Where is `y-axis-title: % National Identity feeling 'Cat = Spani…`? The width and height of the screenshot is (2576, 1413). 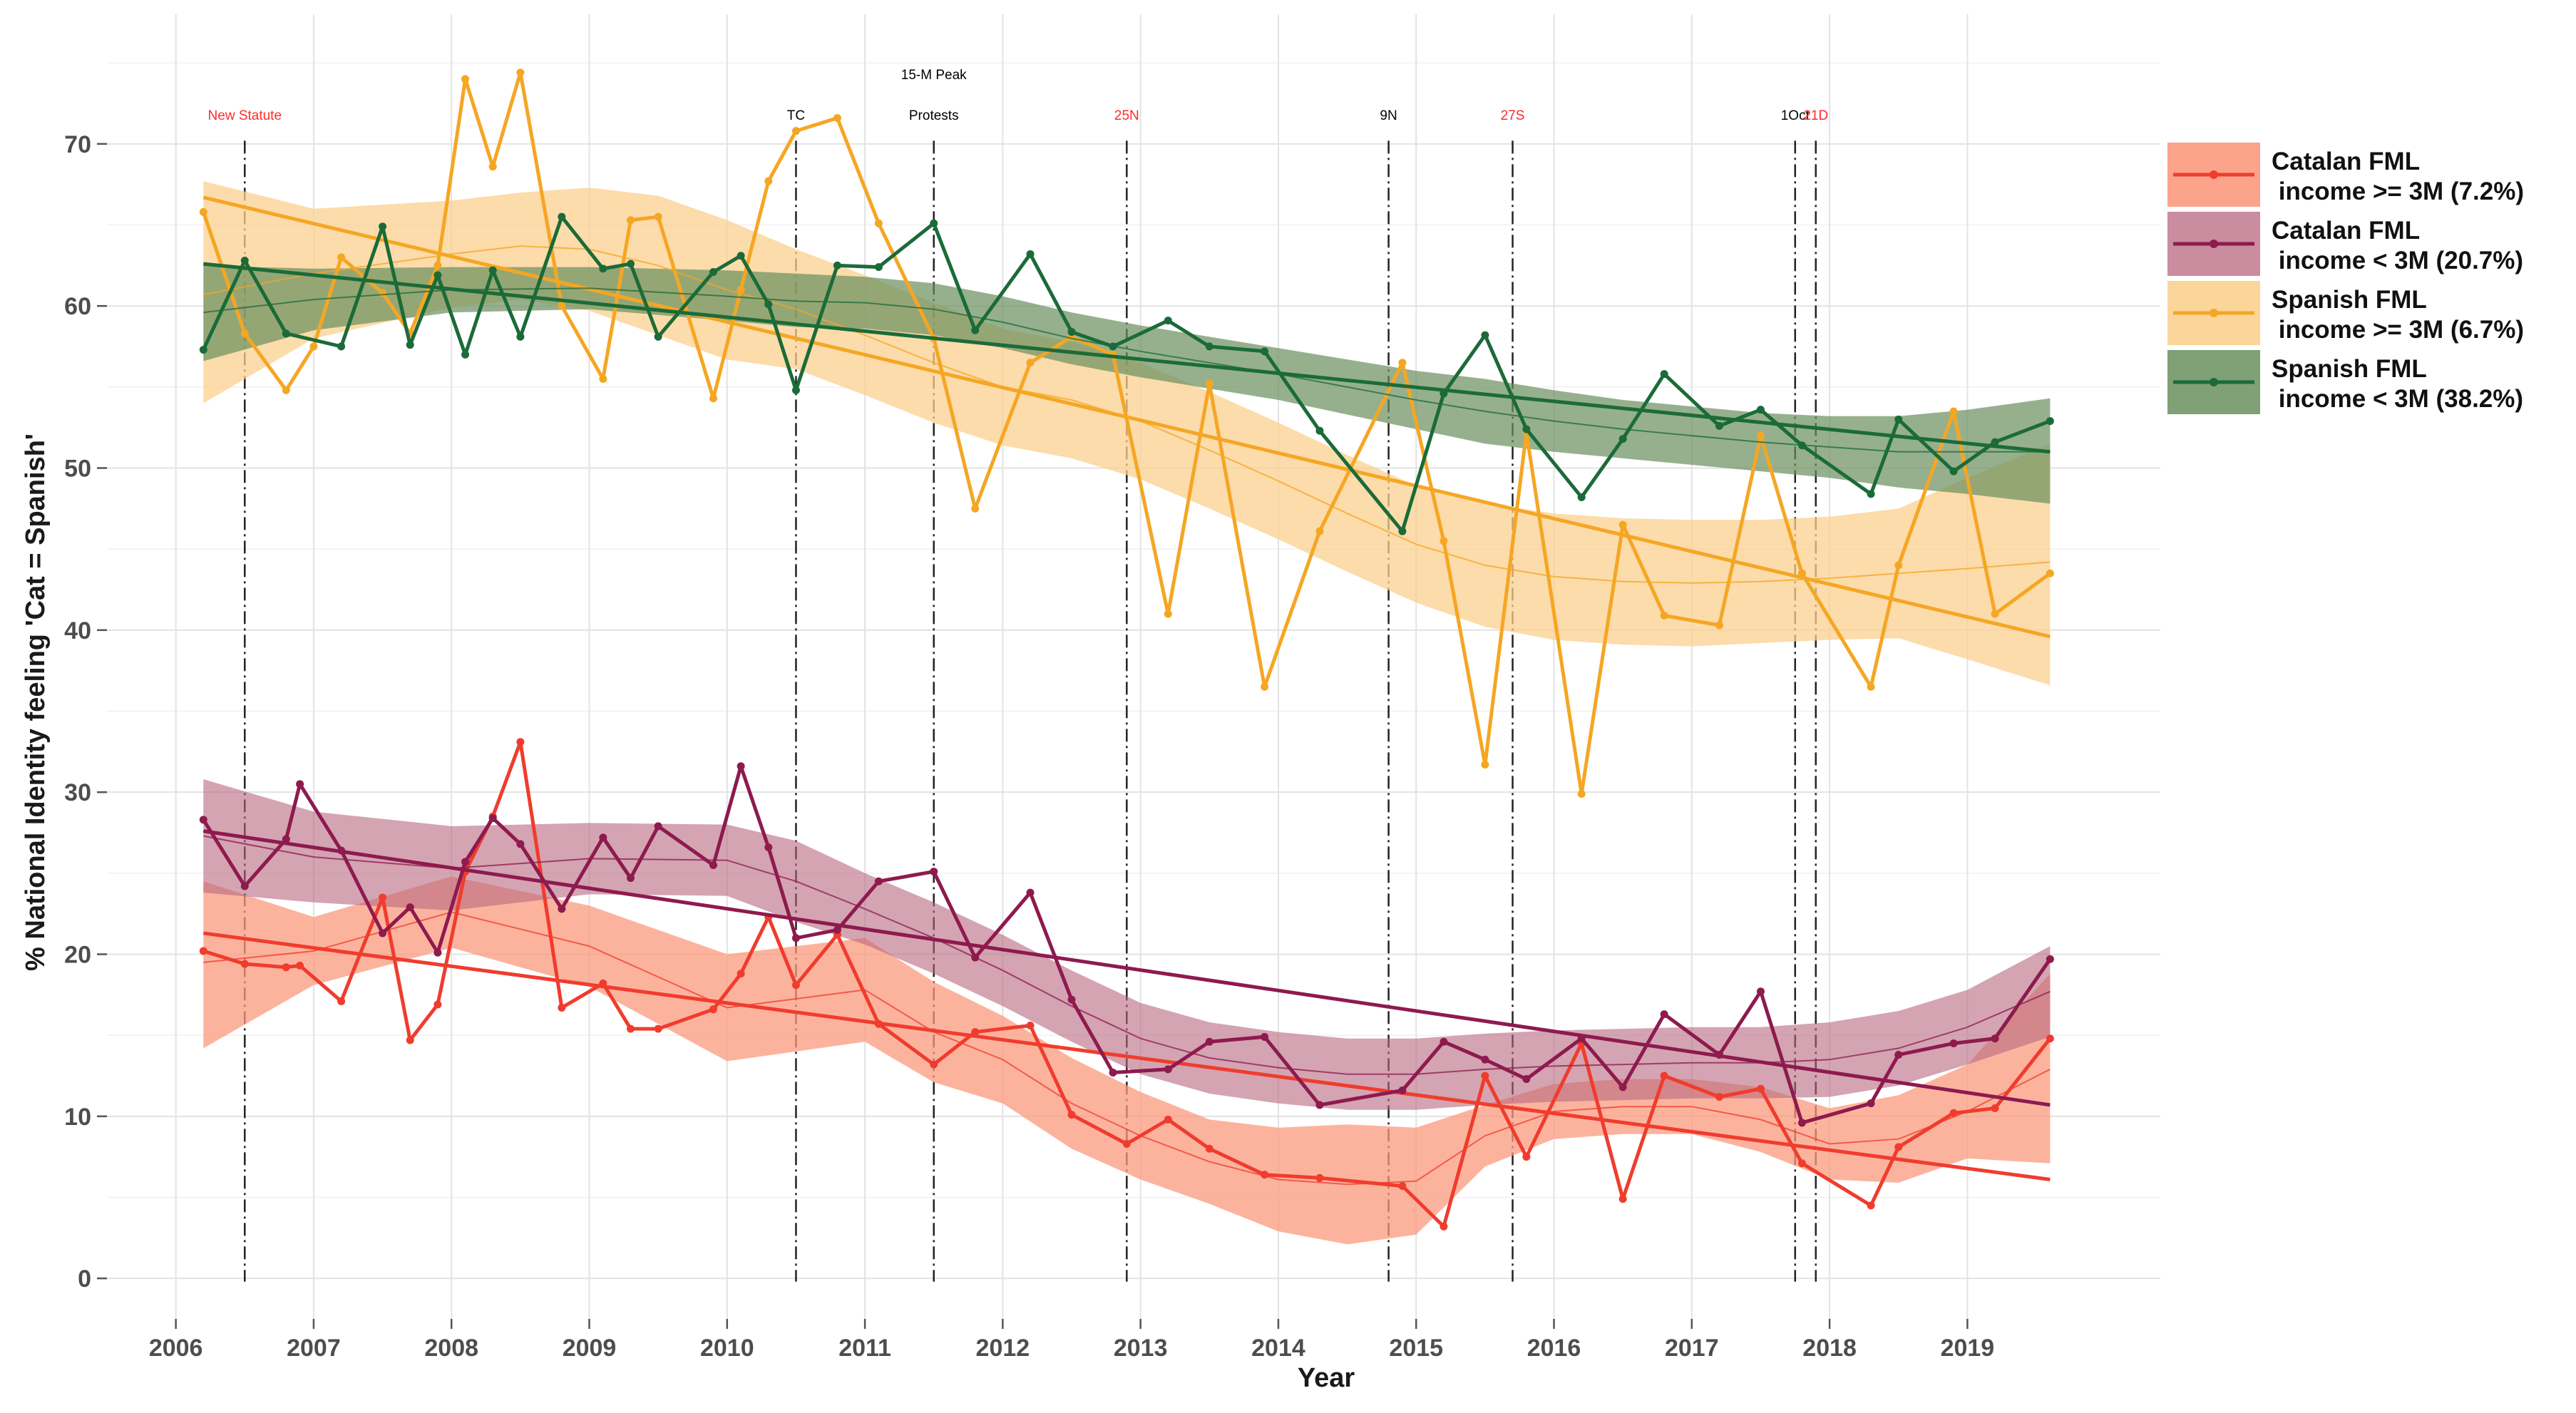
y-axis-title: % National Identity feeling 'Cat = Spani… is located at coordinates (36, 702).